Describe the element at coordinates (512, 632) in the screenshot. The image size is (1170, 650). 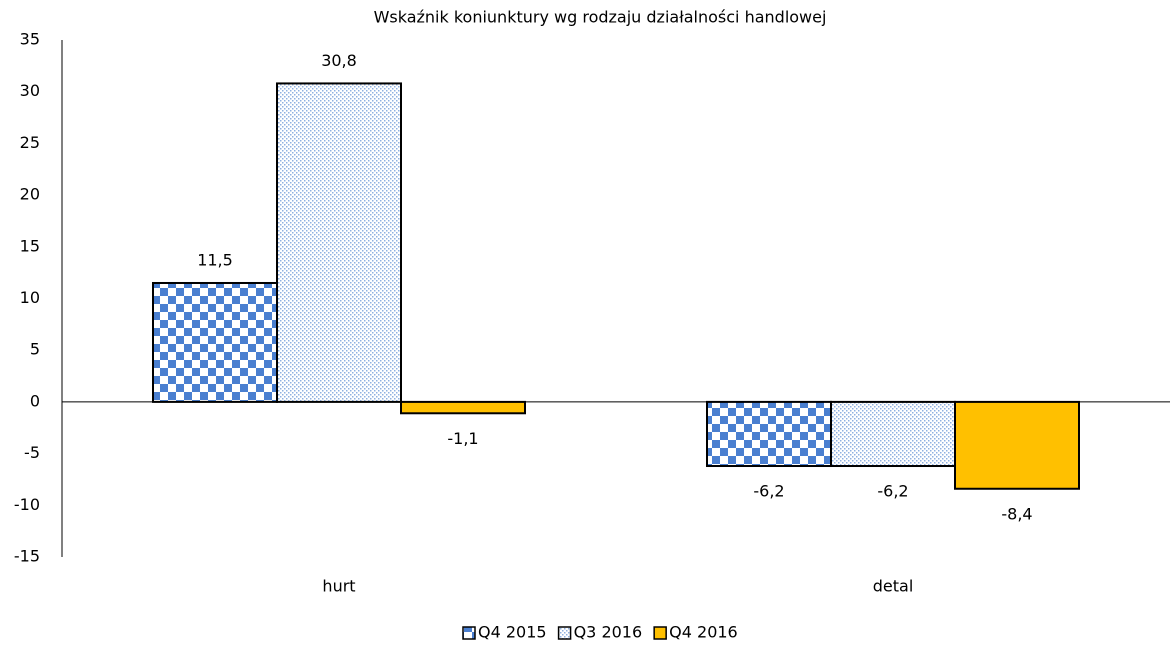
I see `legend-label: Q4 2015` at that location.